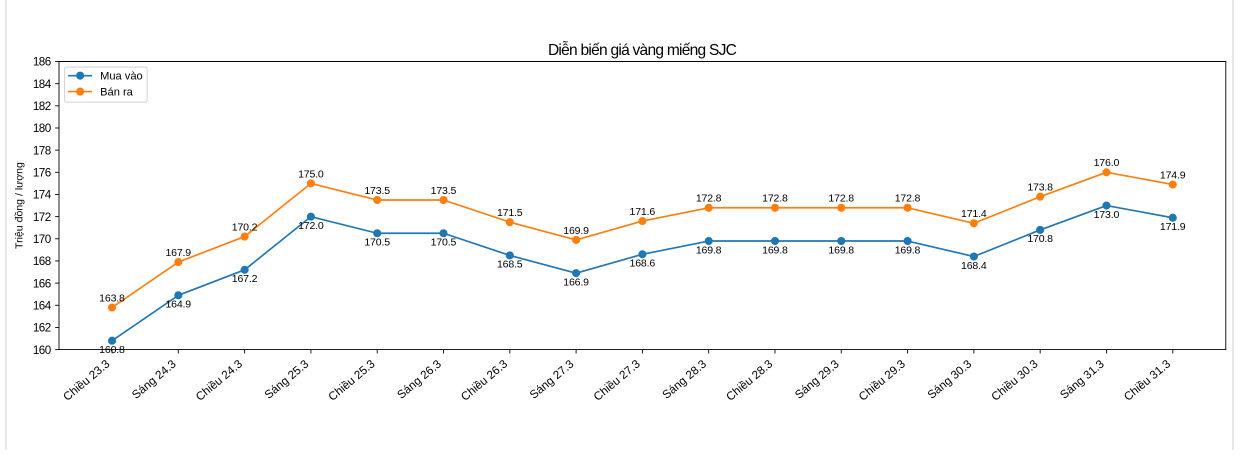 Image resolution: width=1240 pixels, height=455 pixels. I want to click on svg-text: Diễn biến giá vàng miếng SJC, so click(642, 50).